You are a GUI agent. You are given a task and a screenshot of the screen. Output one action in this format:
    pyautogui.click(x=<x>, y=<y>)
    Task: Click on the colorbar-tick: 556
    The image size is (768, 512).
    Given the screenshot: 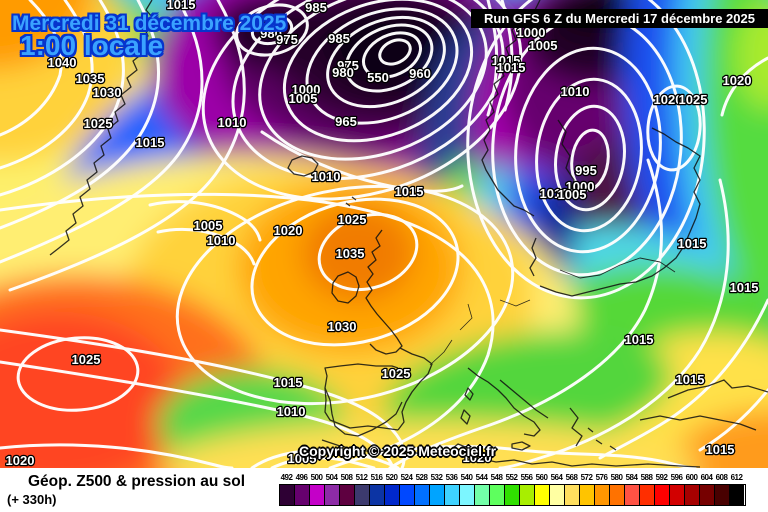 What is the action you would take?
    pyautogui.click(x=526, y=477)
    